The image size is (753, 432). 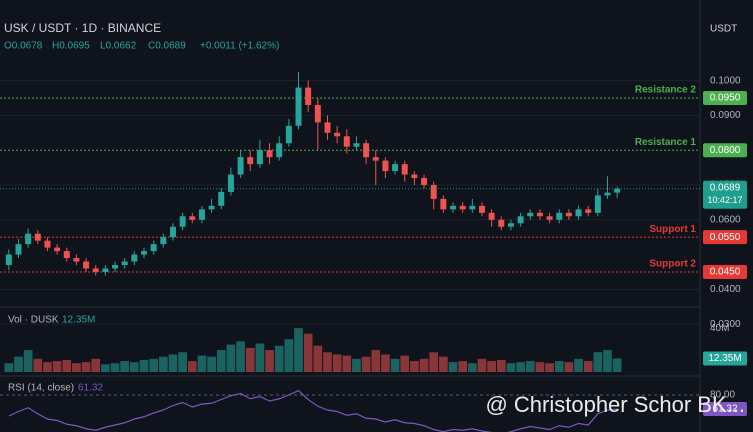 I want to click on rsi-title: RSI (14, close), so click(x=41, y=388).